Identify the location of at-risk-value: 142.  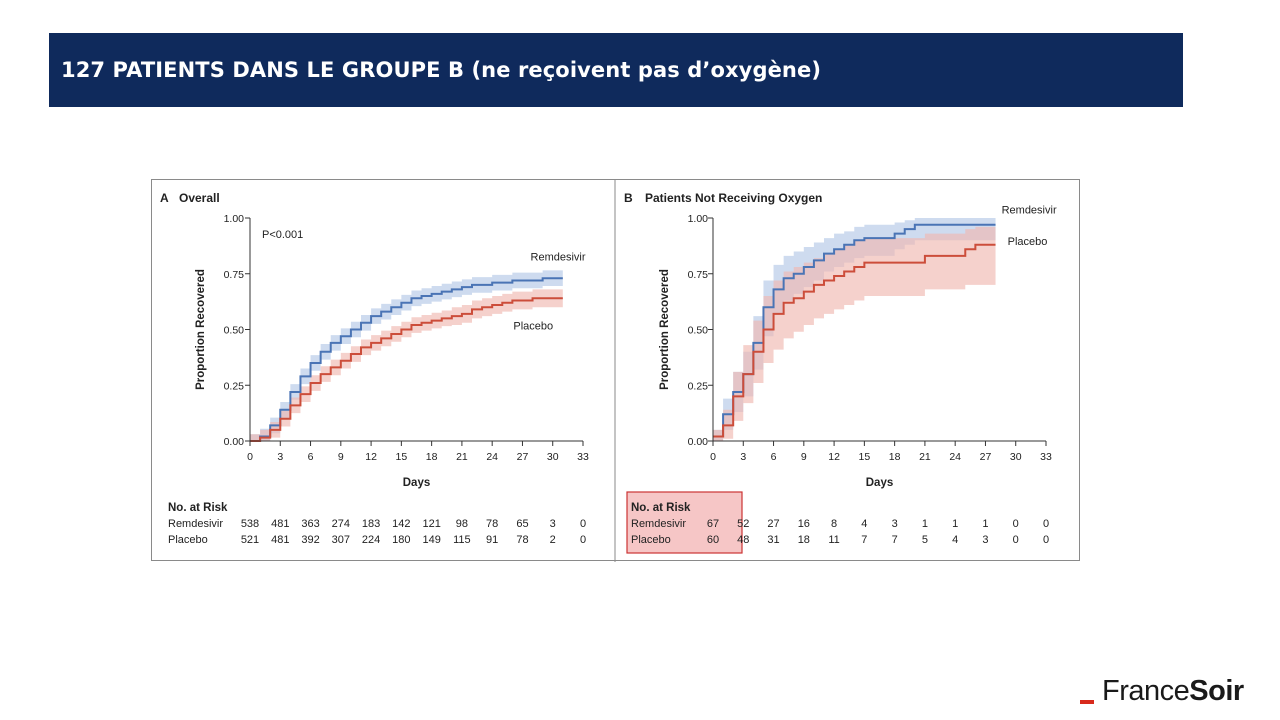
(401, 524).